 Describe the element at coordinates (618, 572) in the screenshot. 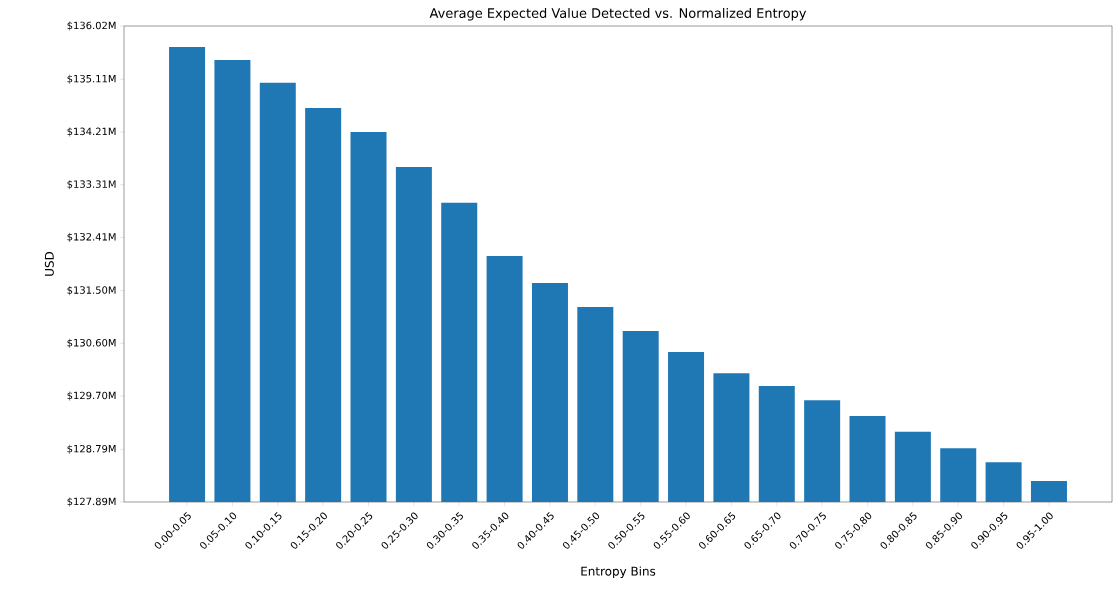

I see `x-axis-title: Entropy Bins` at that location.